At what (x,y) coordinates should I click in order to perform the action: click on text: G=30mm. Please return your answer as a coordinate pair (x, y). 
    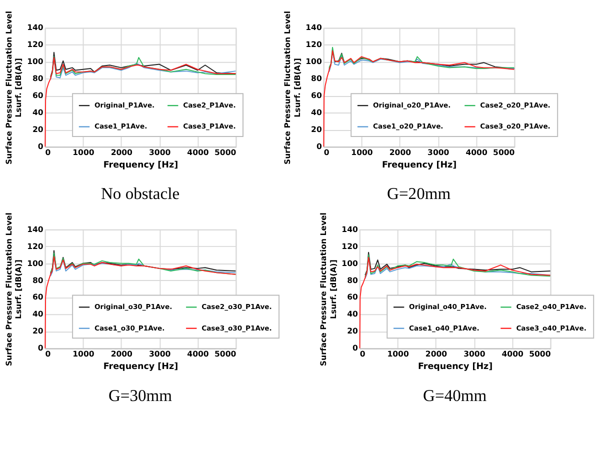
    Looking at the image, I should click on (140, 395).